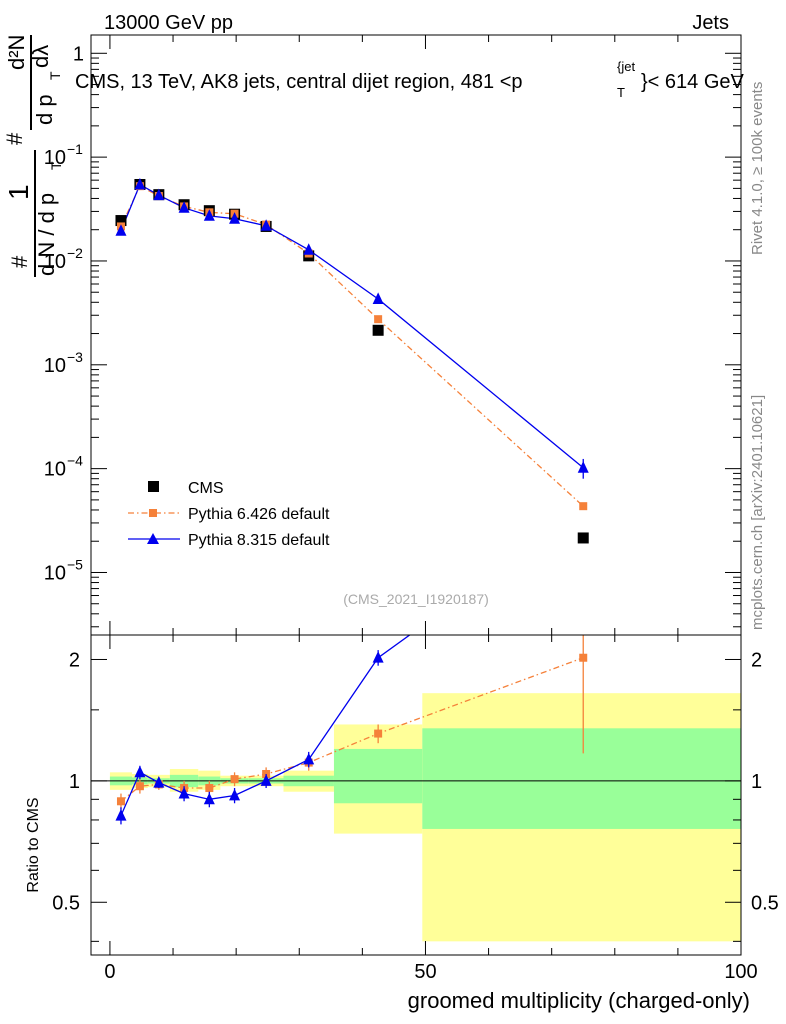 The image size is (786, 1024). Describe the element at coordinates (19, 261) in the screenshot. I see `ylabel-hash-1: #` at that location.